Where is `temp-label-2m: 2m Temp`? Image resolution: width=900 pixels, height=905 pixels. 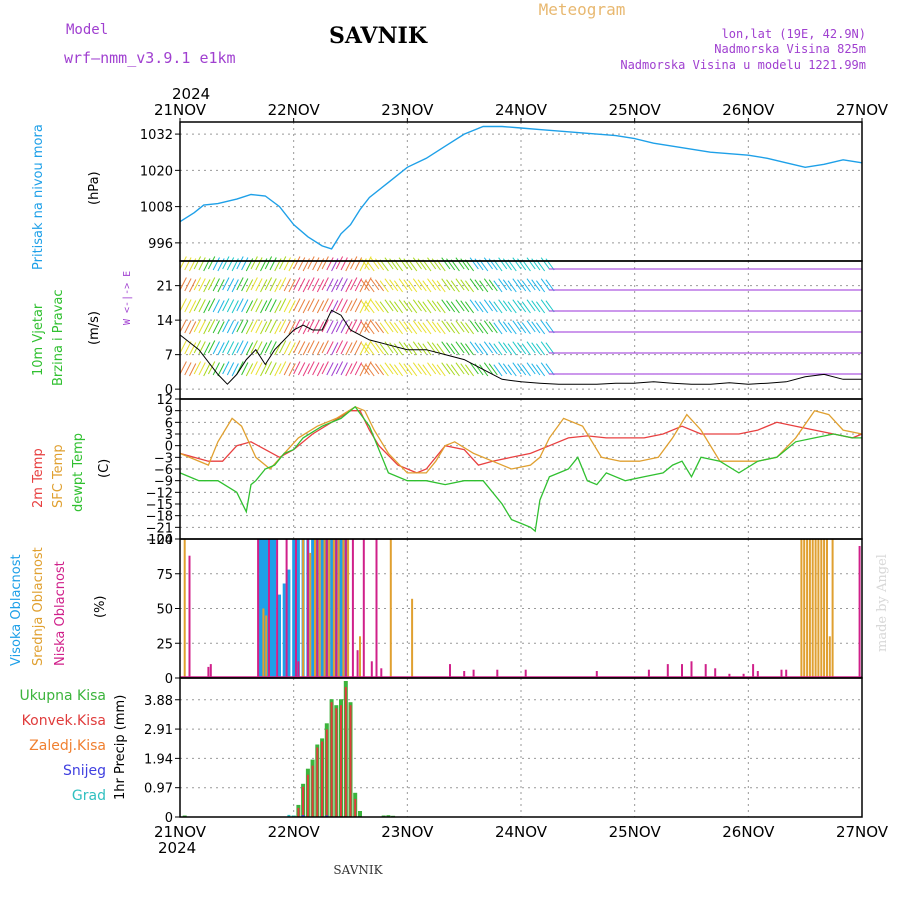
temp-label-2m: 2m Temp is located at coordinates (38, 478).